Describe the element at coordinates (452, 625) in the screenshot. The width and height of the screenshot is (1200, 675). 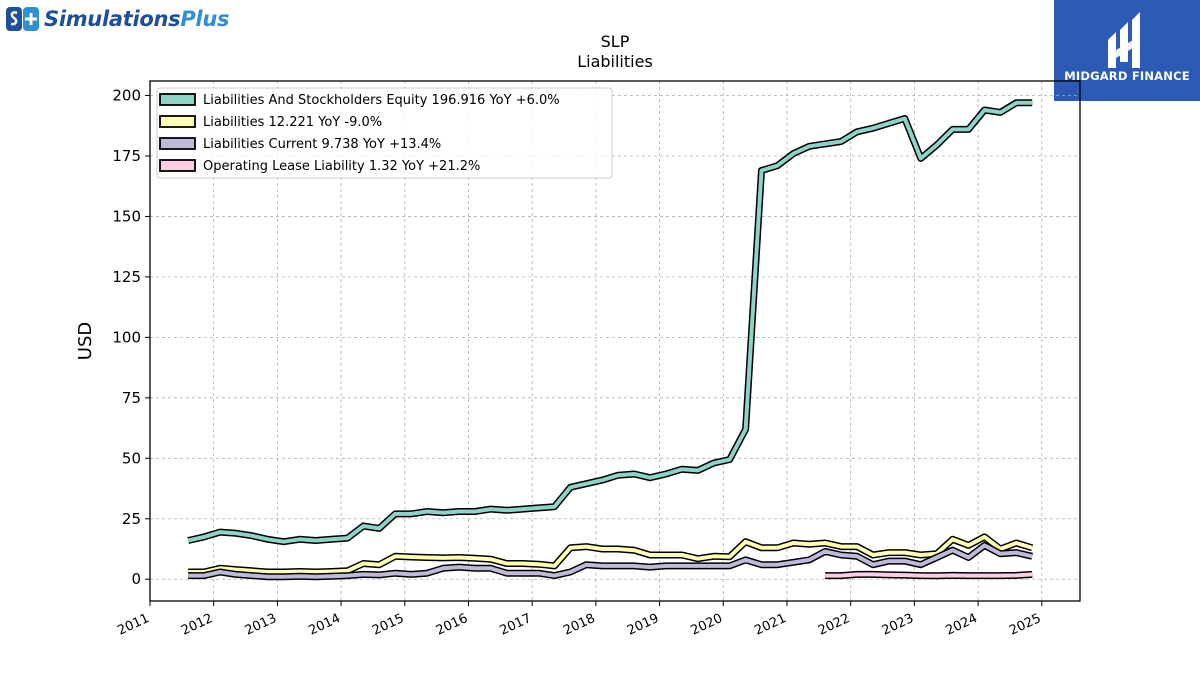
I see `x-tick-label: 2016` at that location.